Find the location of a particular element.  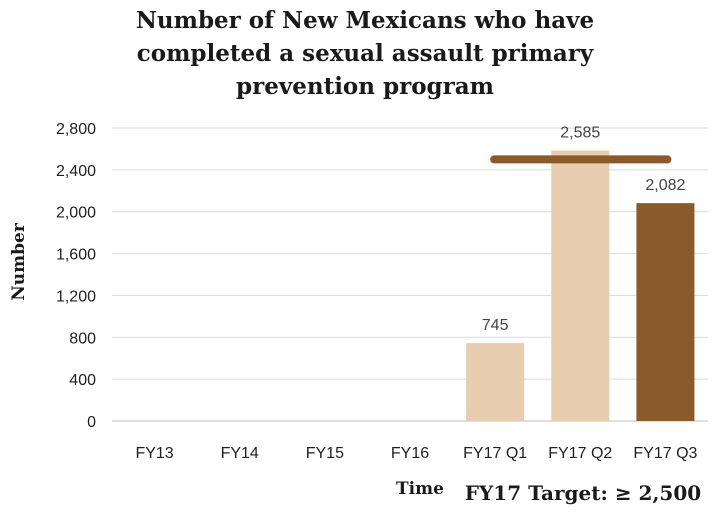

data-labels: 745 2,585 2,082 is located at coordinates (584, 229).